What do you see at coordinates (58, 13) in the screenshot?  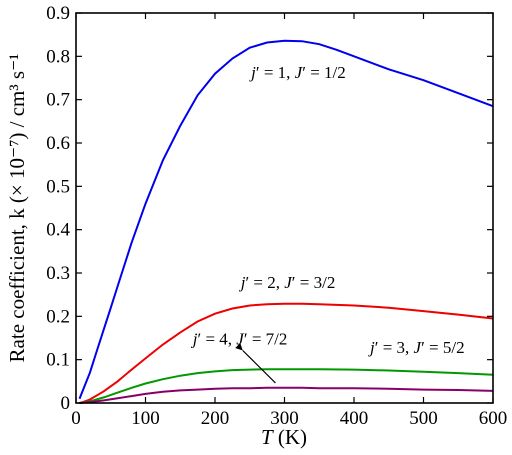 I see `y-tick-label: 0.9` at bounding box center [58, 13].